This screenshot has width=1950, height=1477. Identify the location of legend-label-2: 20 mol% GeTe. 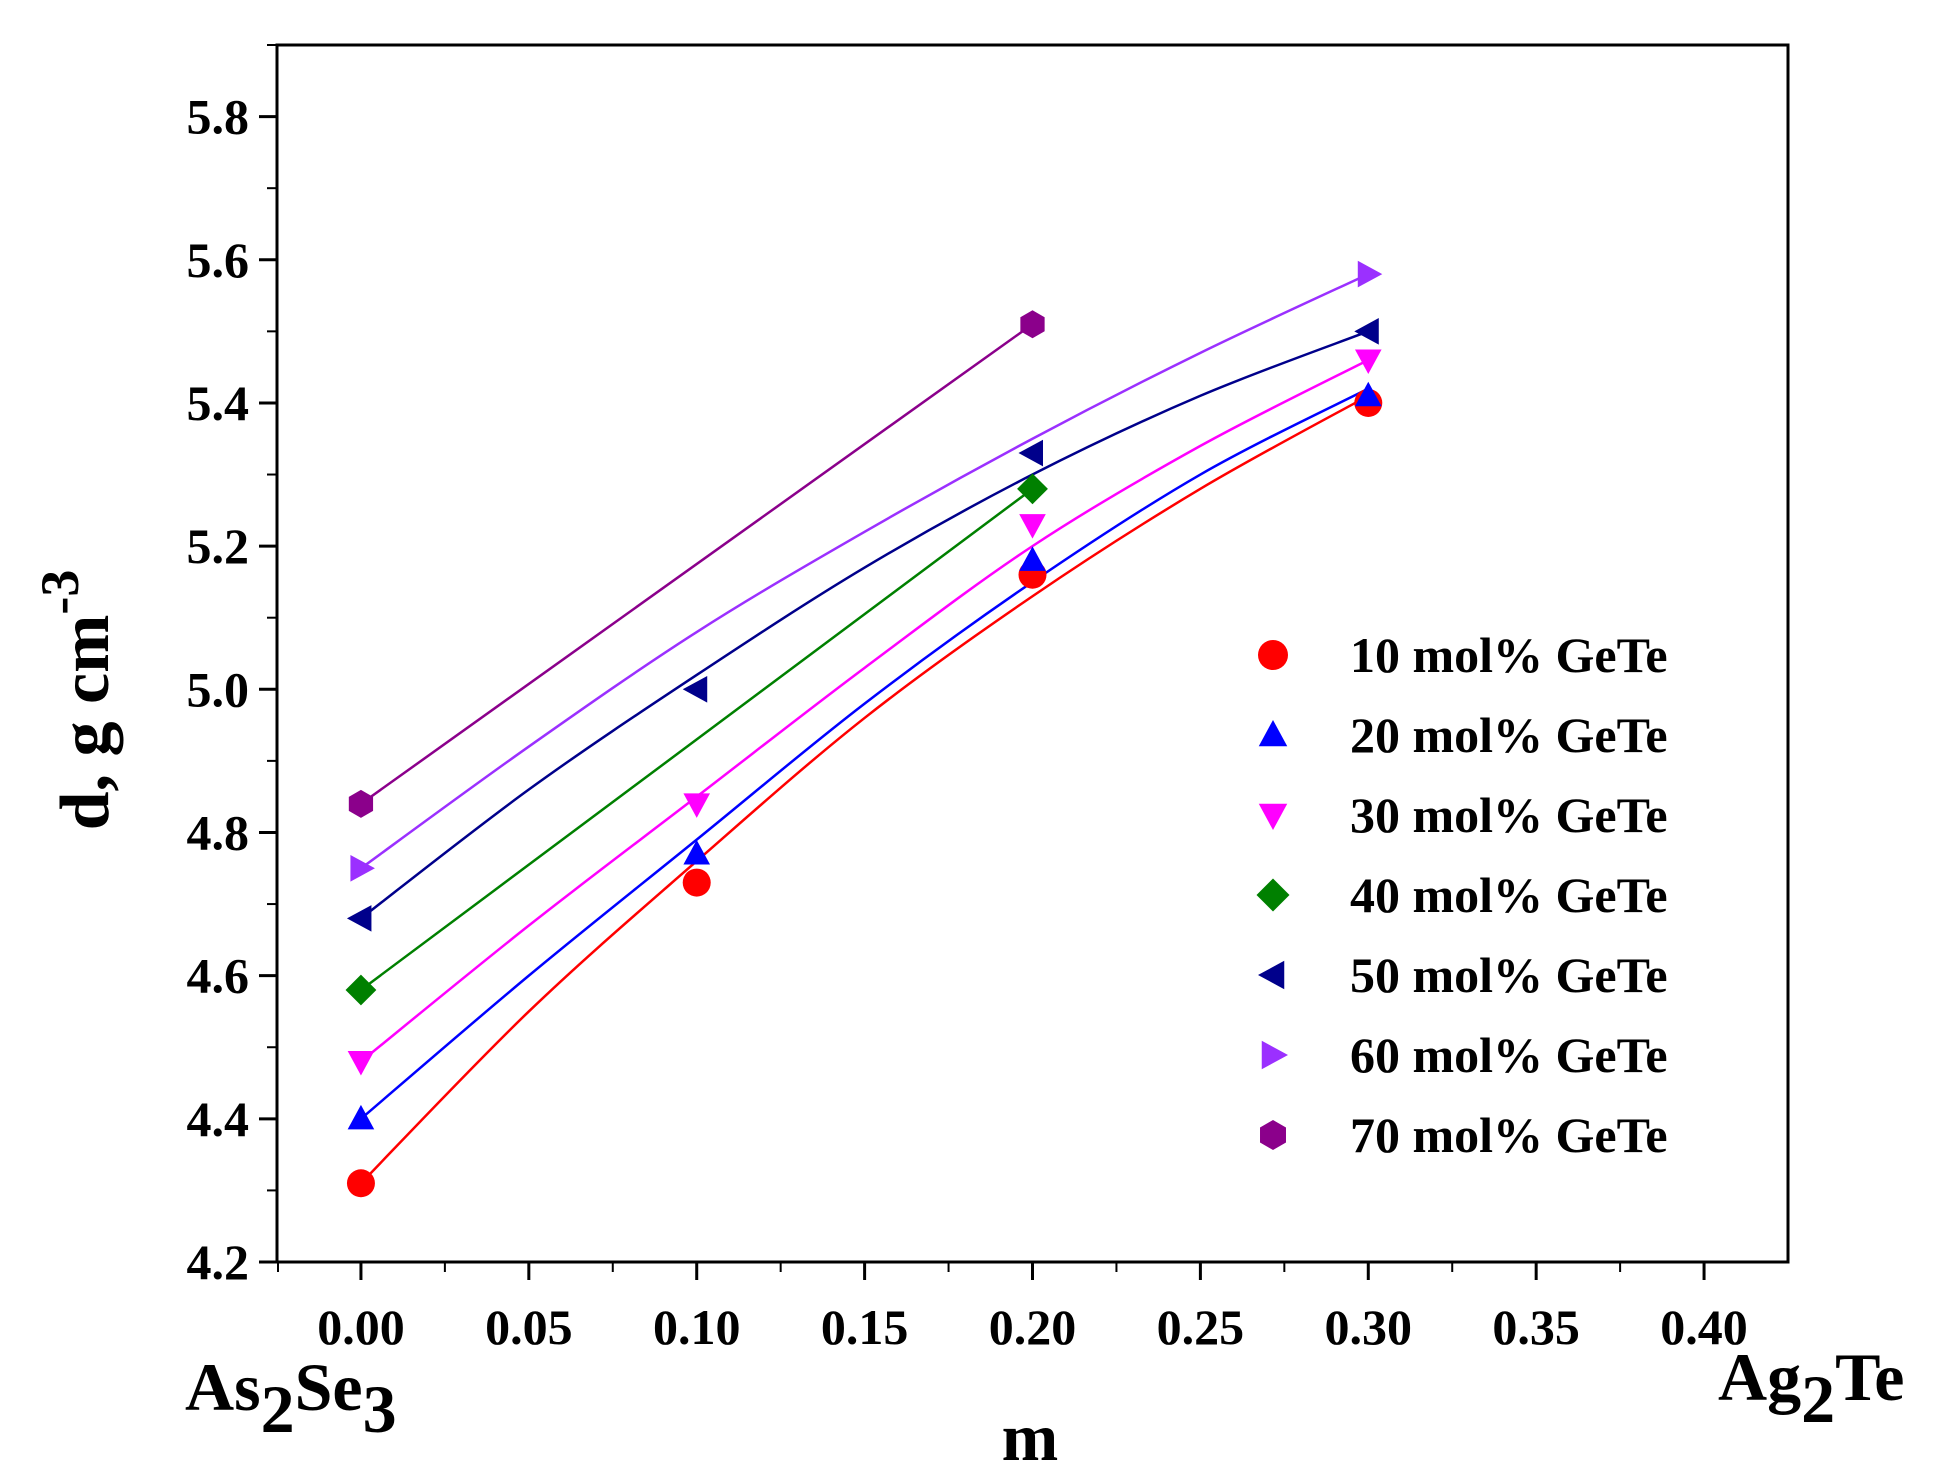
(1509, 735).